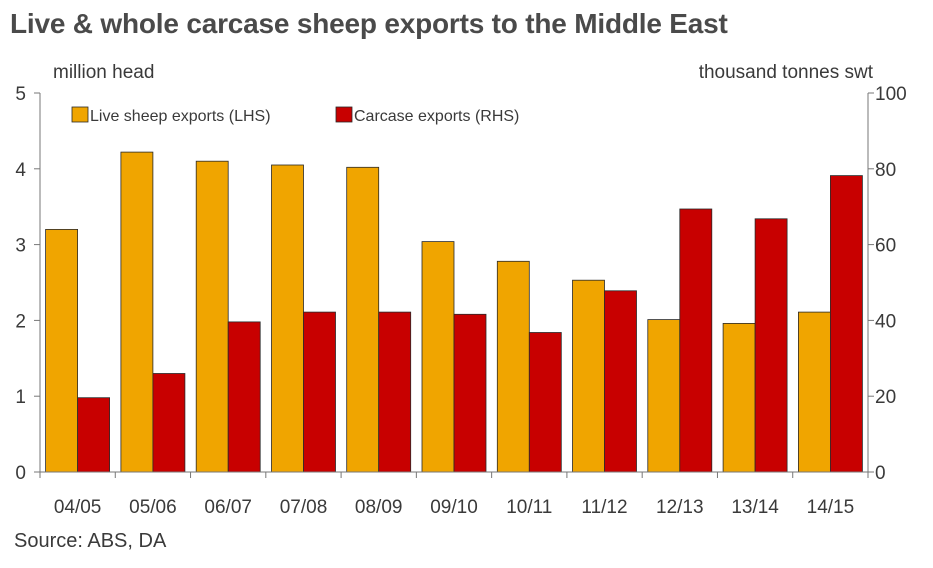 The width and height of the screenshot is (933, 568). I want to click on legend-label-live: Live sheep exports (LHS), so click(180, 116).